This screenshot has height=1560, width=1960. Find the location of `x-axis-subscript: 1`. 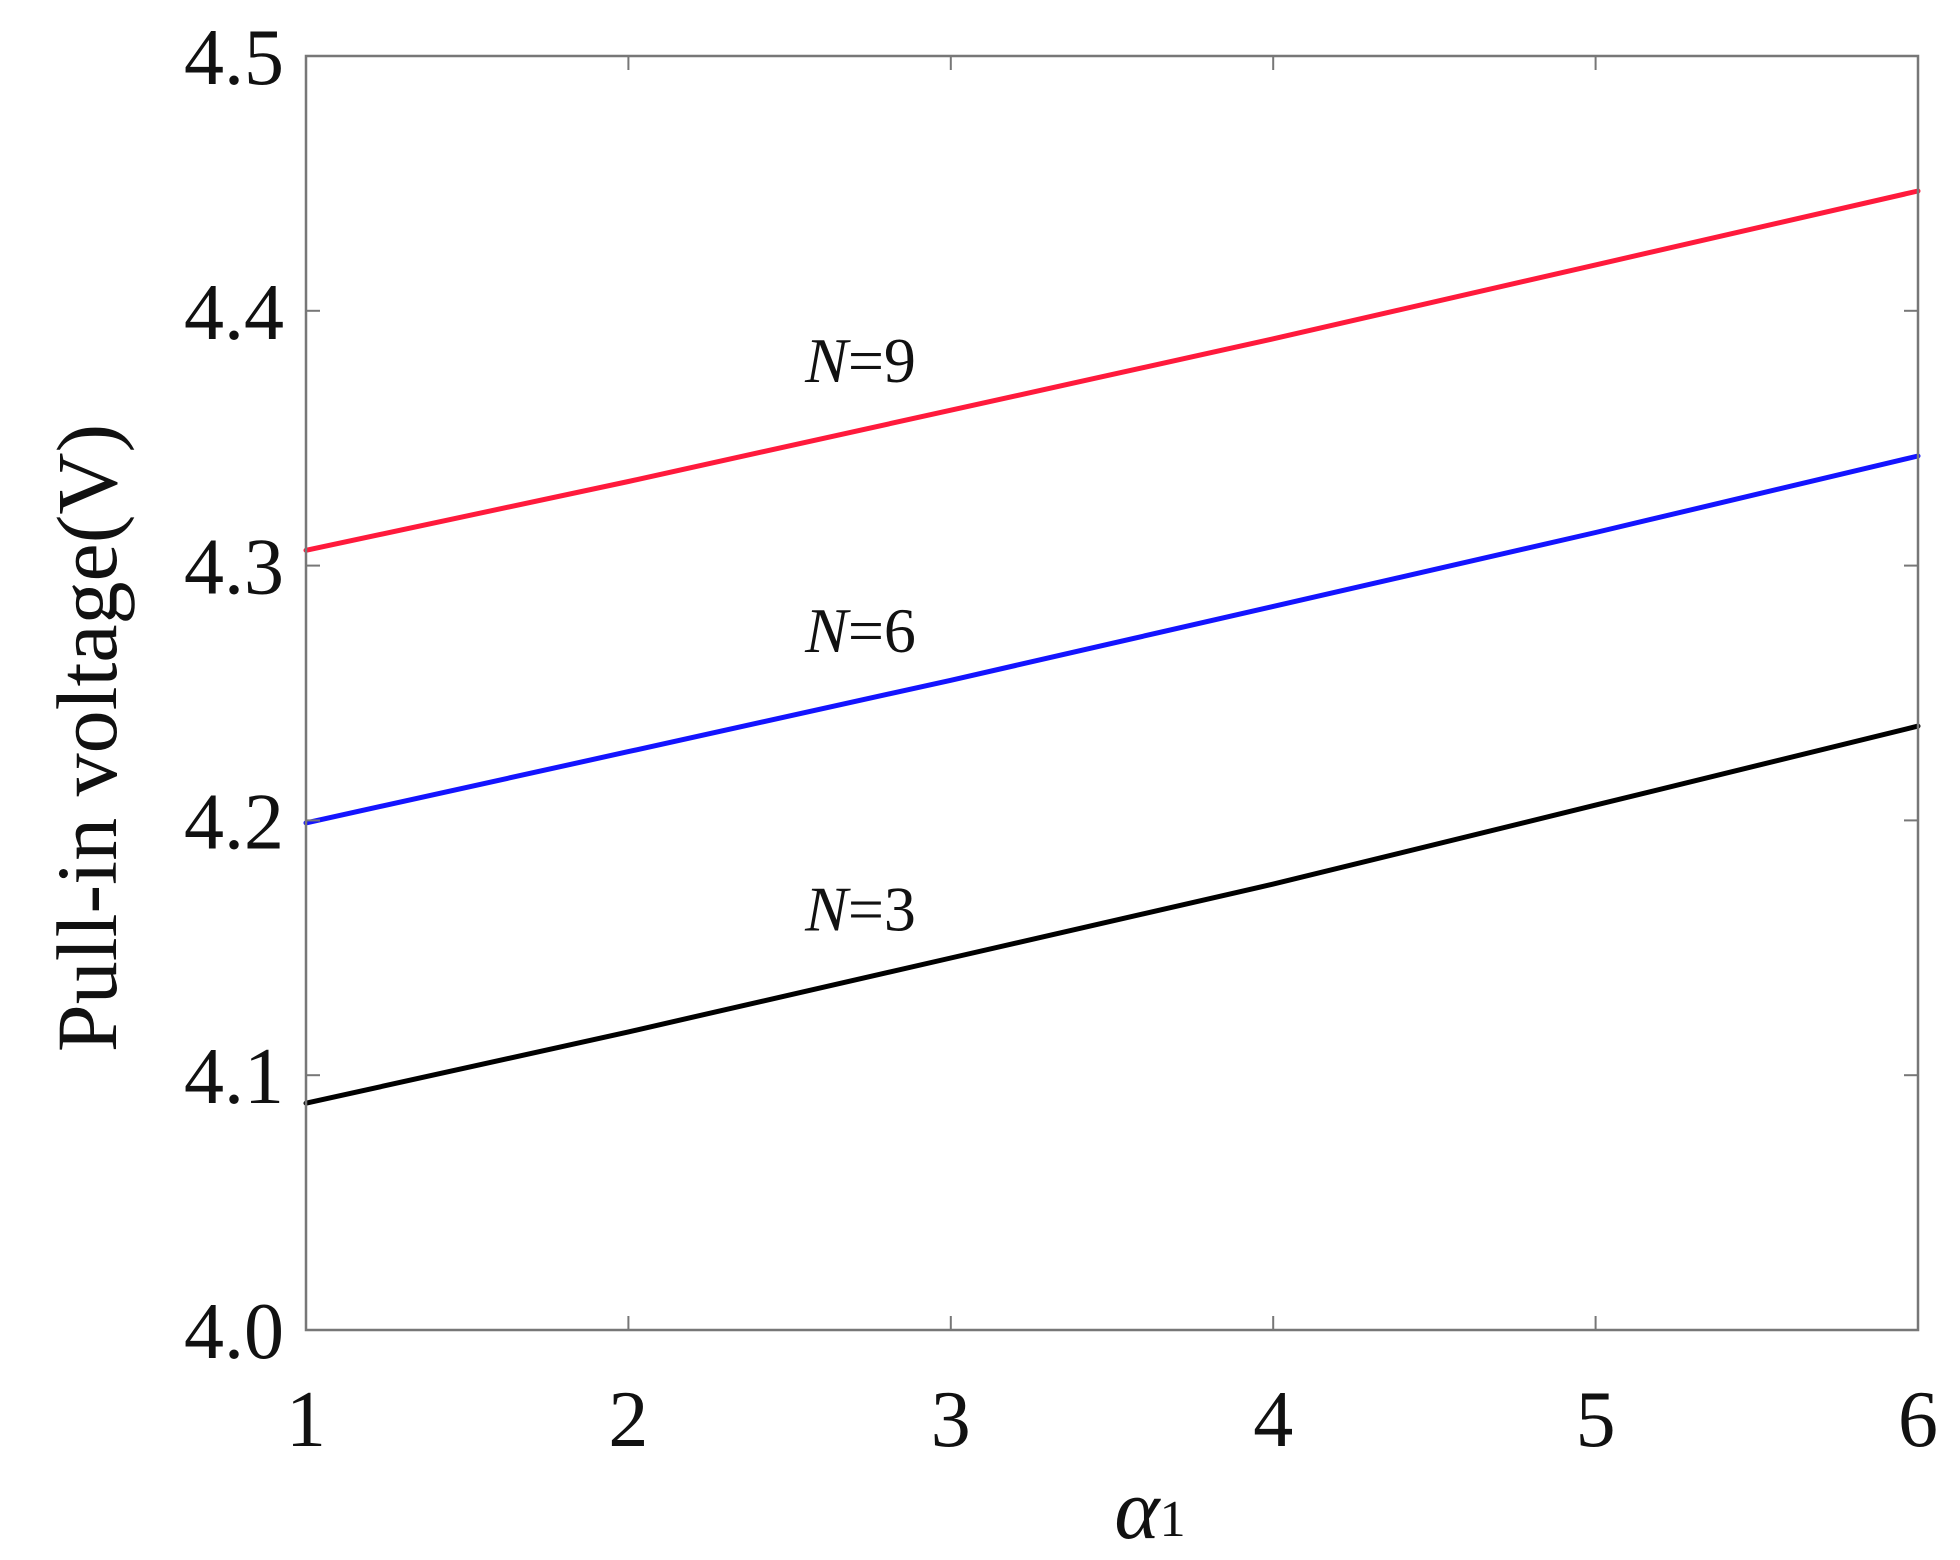

x-axis-subscript: 1 is located at coordinates (1173, 1519).